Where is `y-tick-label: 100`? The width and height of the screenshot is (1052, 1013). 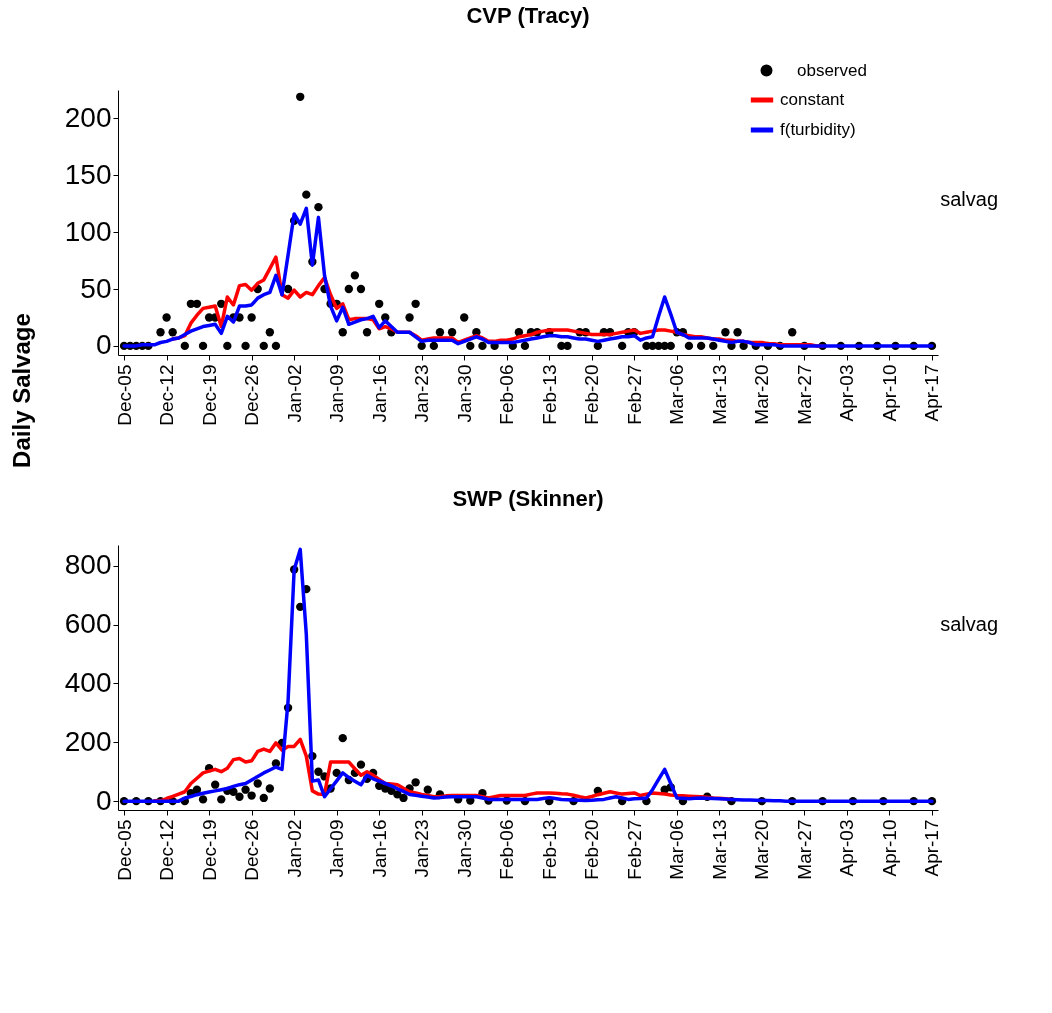
y-tick-label: 100 is located at coordinates (88, 231).